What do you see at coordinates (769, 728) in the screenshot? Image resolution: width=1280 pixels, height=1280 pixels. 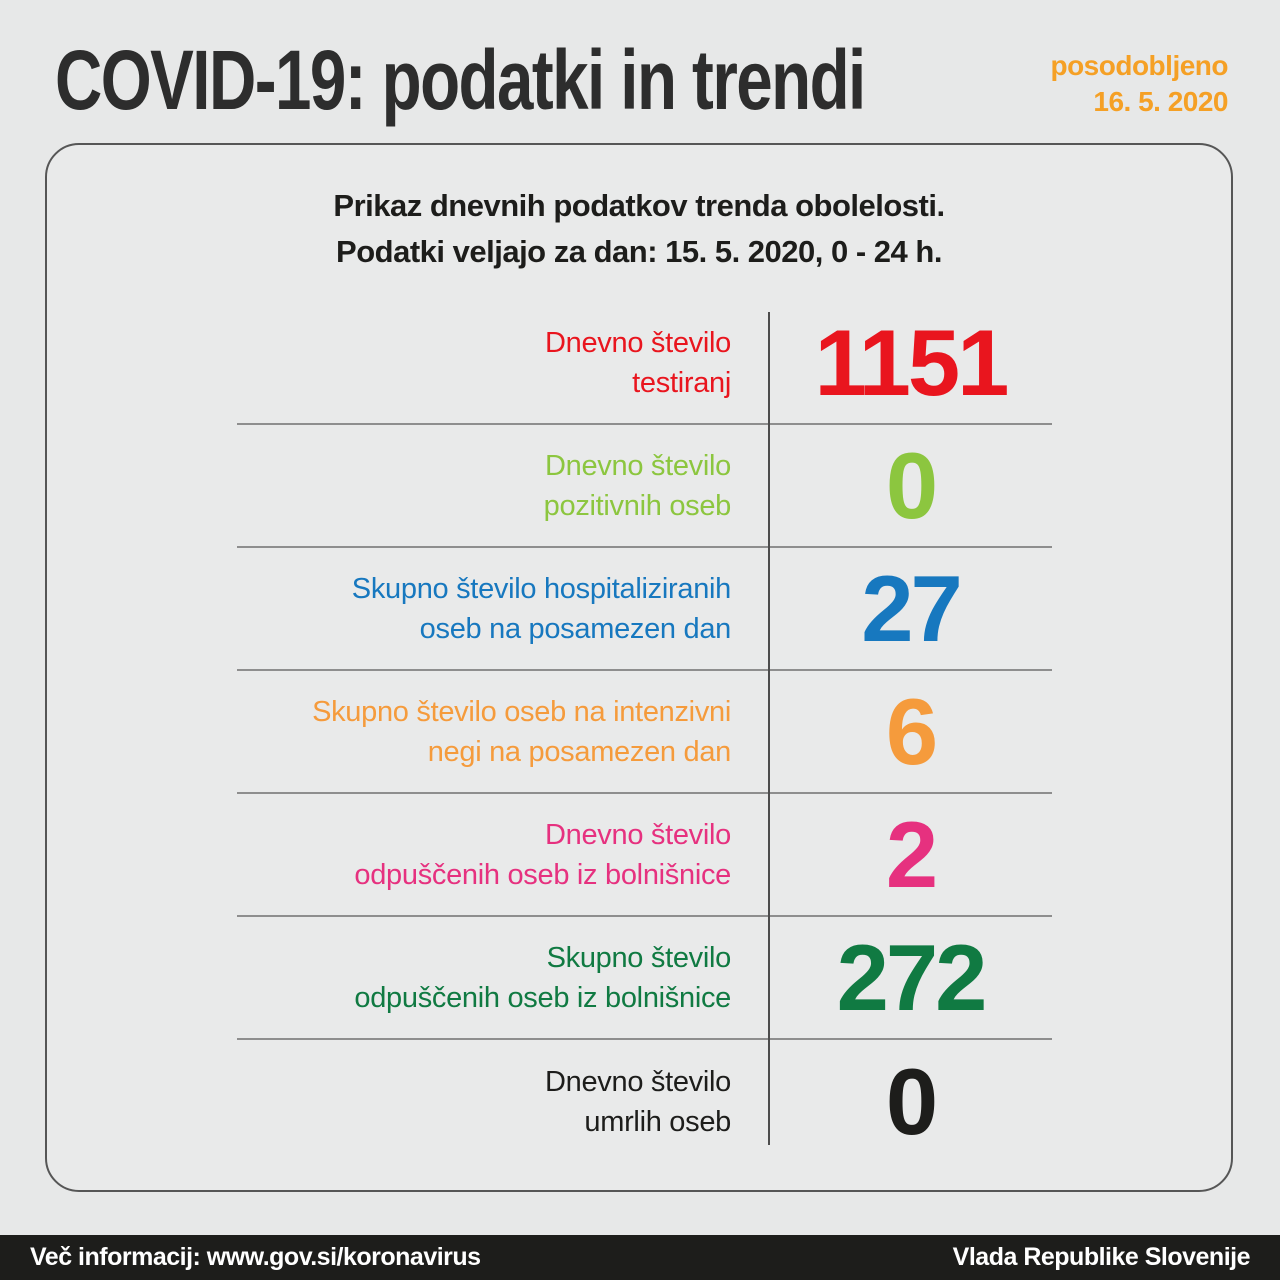 I see `column-divider-line` at bounding box center [769, 728].